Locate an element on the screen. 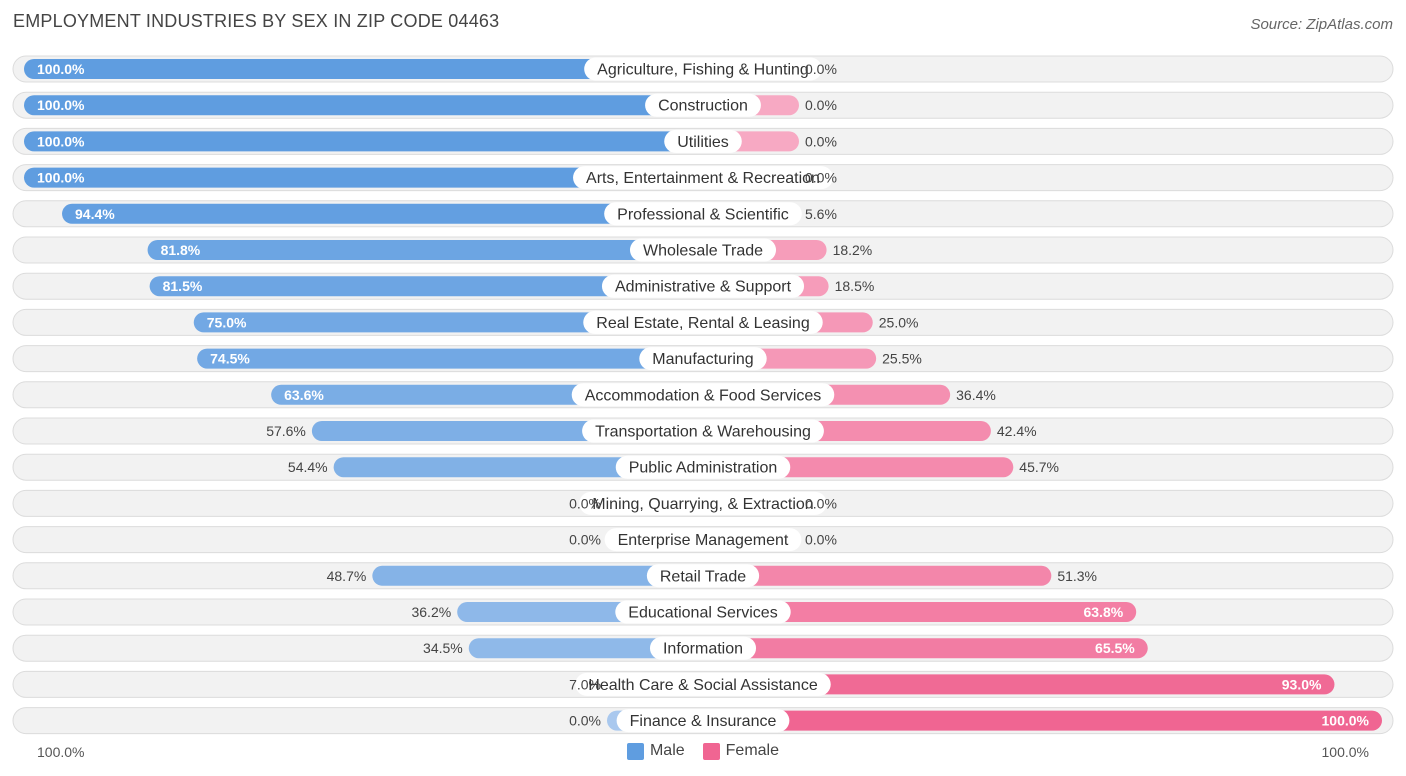 The image size is (1406, 776). category-label: Public Administration is located at coordinates (703, 468).